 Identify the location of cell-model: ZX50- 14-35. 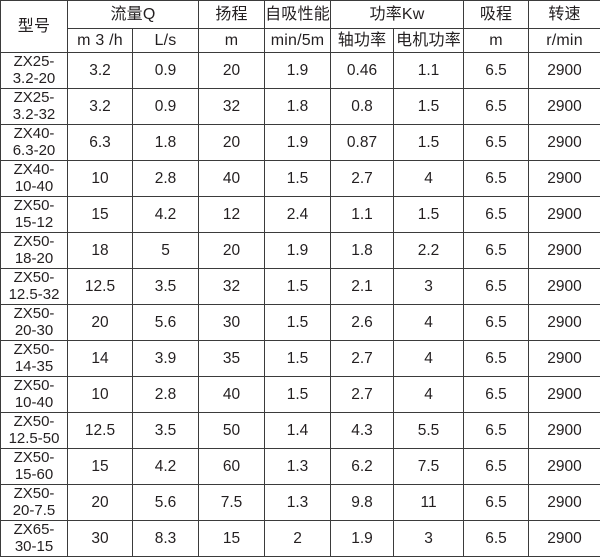
(34, 358).